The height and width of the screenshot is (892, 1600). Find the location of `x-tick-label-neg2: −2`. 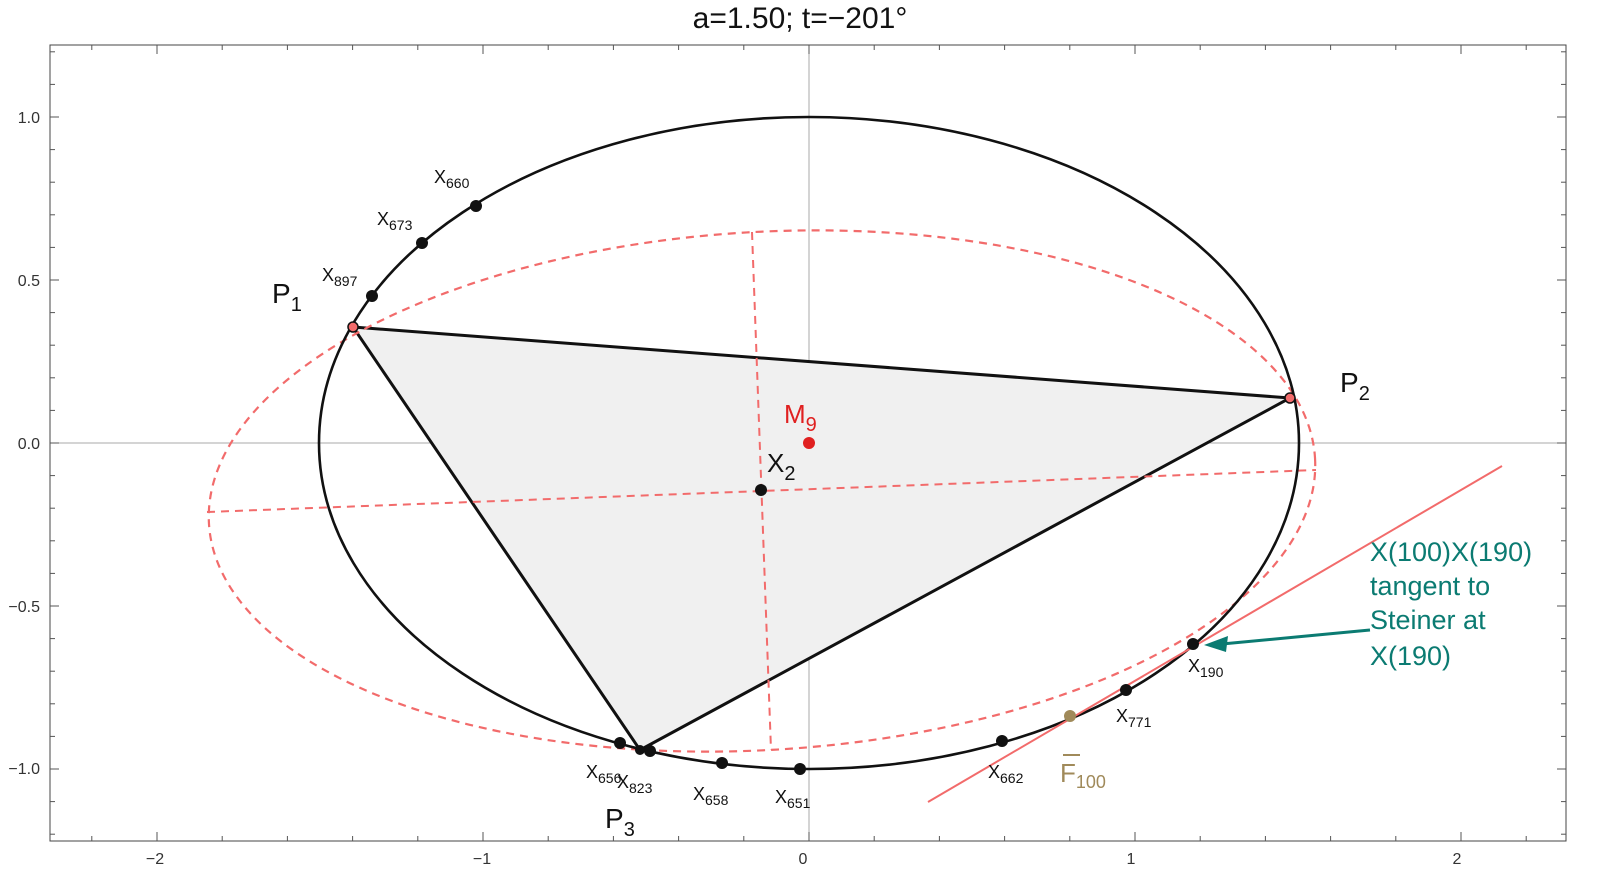

x-tick-label-neg2: −2 is located at coordinates (155, 859).